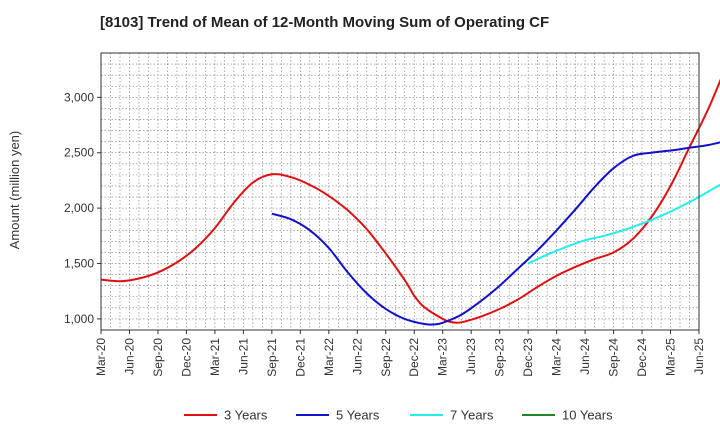 The image size is (720, 440). I want to click on x-tick-label: Sep-23, so click(500, 357).